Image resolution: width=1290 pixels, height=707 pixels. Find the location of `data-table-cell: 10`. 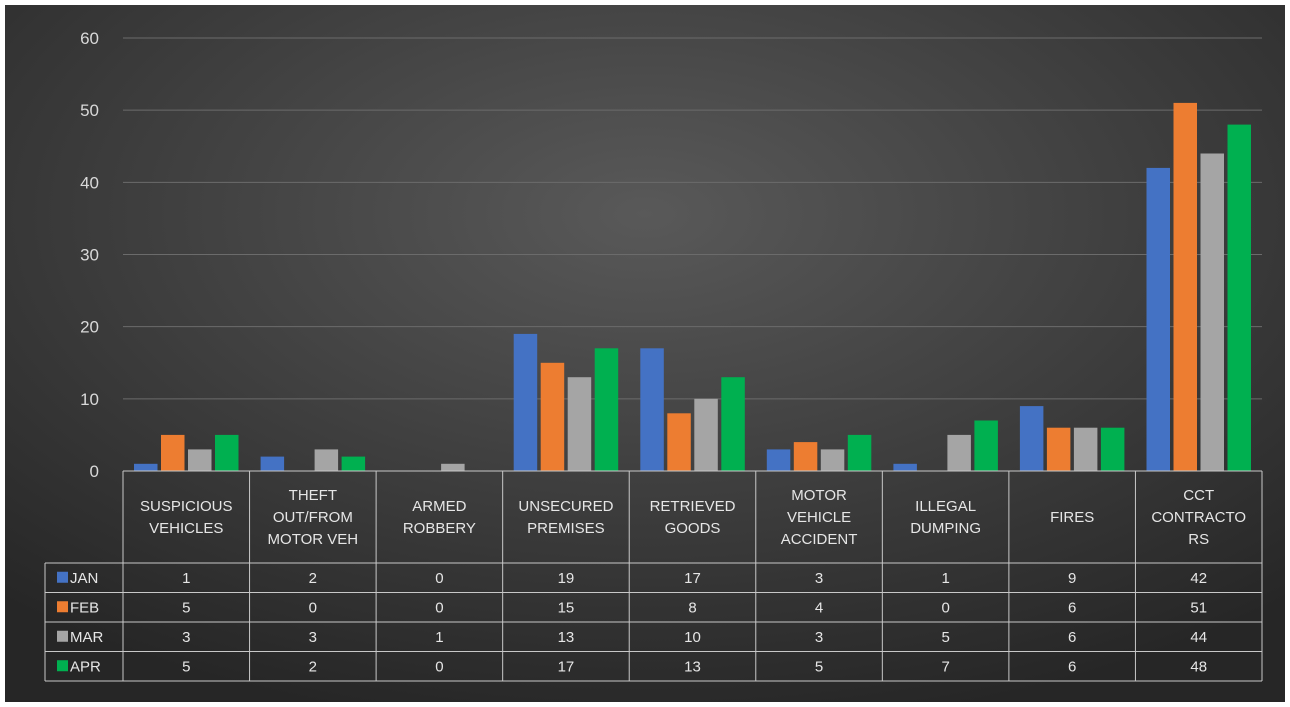

data-table-cell: 10 is located at coordinates (692, 637).